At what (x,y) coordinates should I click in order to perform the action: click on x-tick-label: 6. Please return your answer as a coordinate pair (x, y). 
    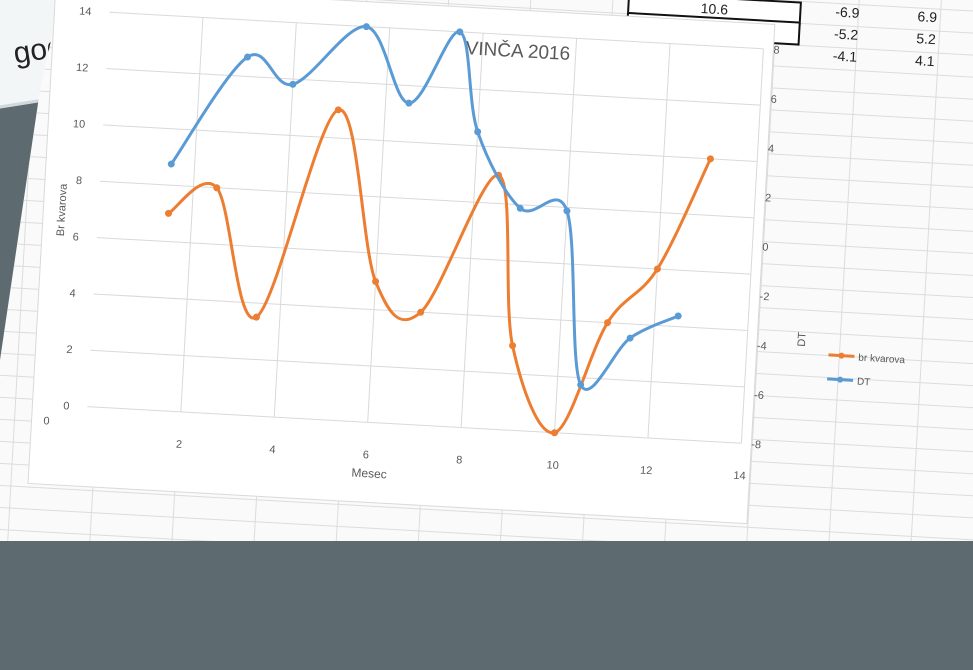
    Looking at the image, I should click on (365, 455).